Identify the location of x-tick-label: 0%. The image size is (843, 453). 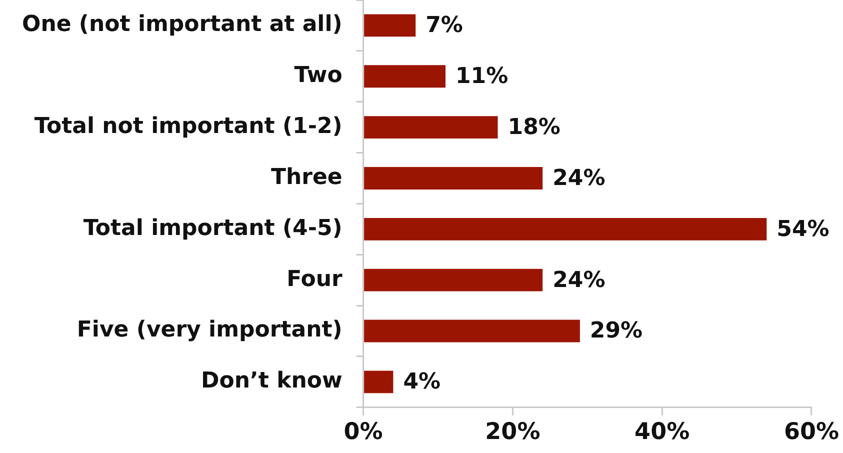
(363, 432).